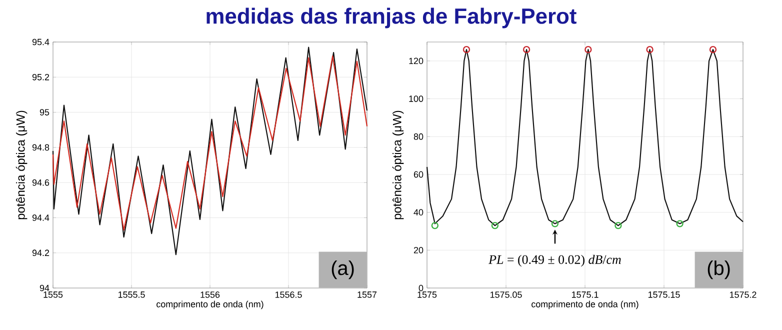 This screenshot has width=782, height=330. Describe the element at coordinates (506, 295) in the screenshot. I see `x-tick-label: 1575.05` at that location.